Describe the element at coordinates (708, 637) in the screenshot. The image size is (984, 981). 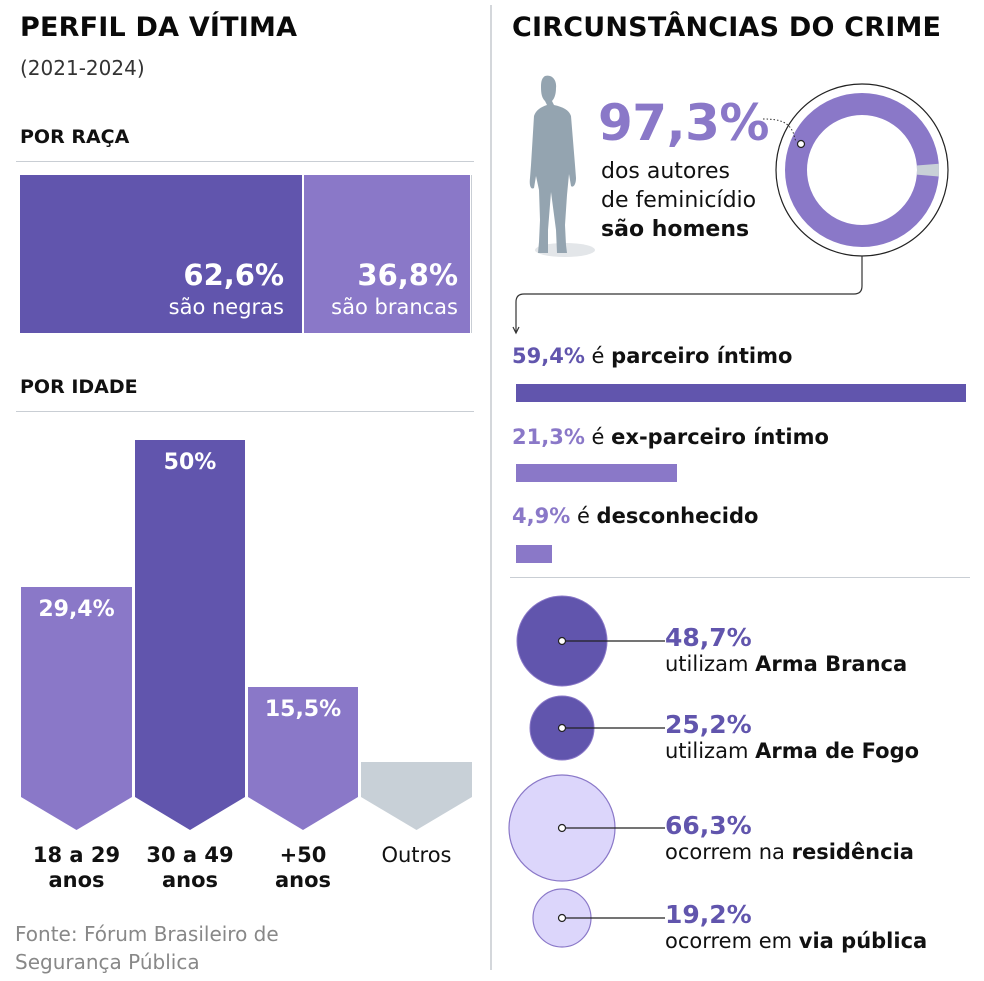
I see `circle-pct: 48,7%` at that location.